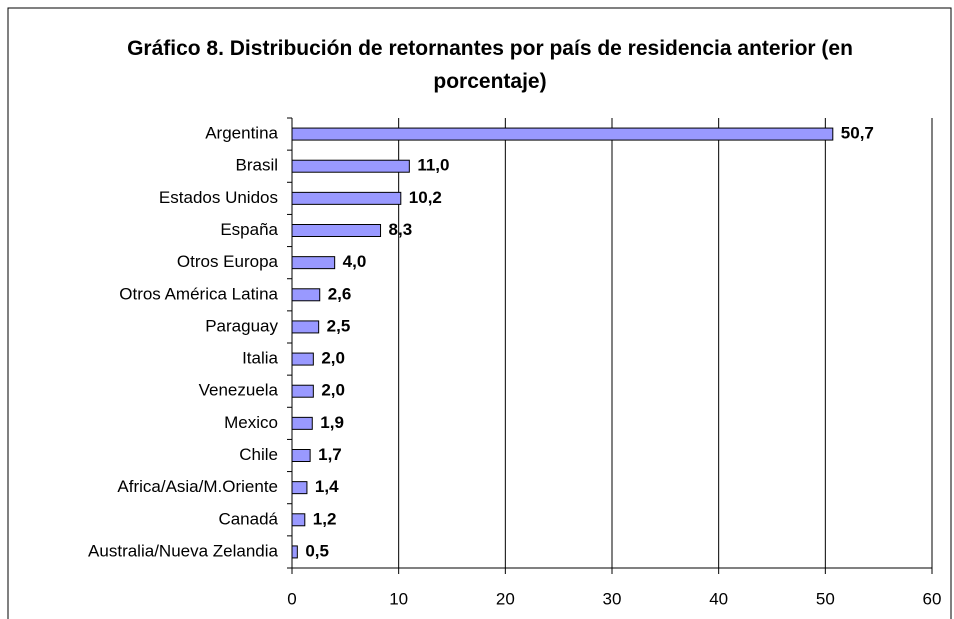 Image resolution: width=954 pixels, height=619 pixels. Describe the element at coordinates (425, 197) in the screenshot. I see `value-label: 10,2` at that location.